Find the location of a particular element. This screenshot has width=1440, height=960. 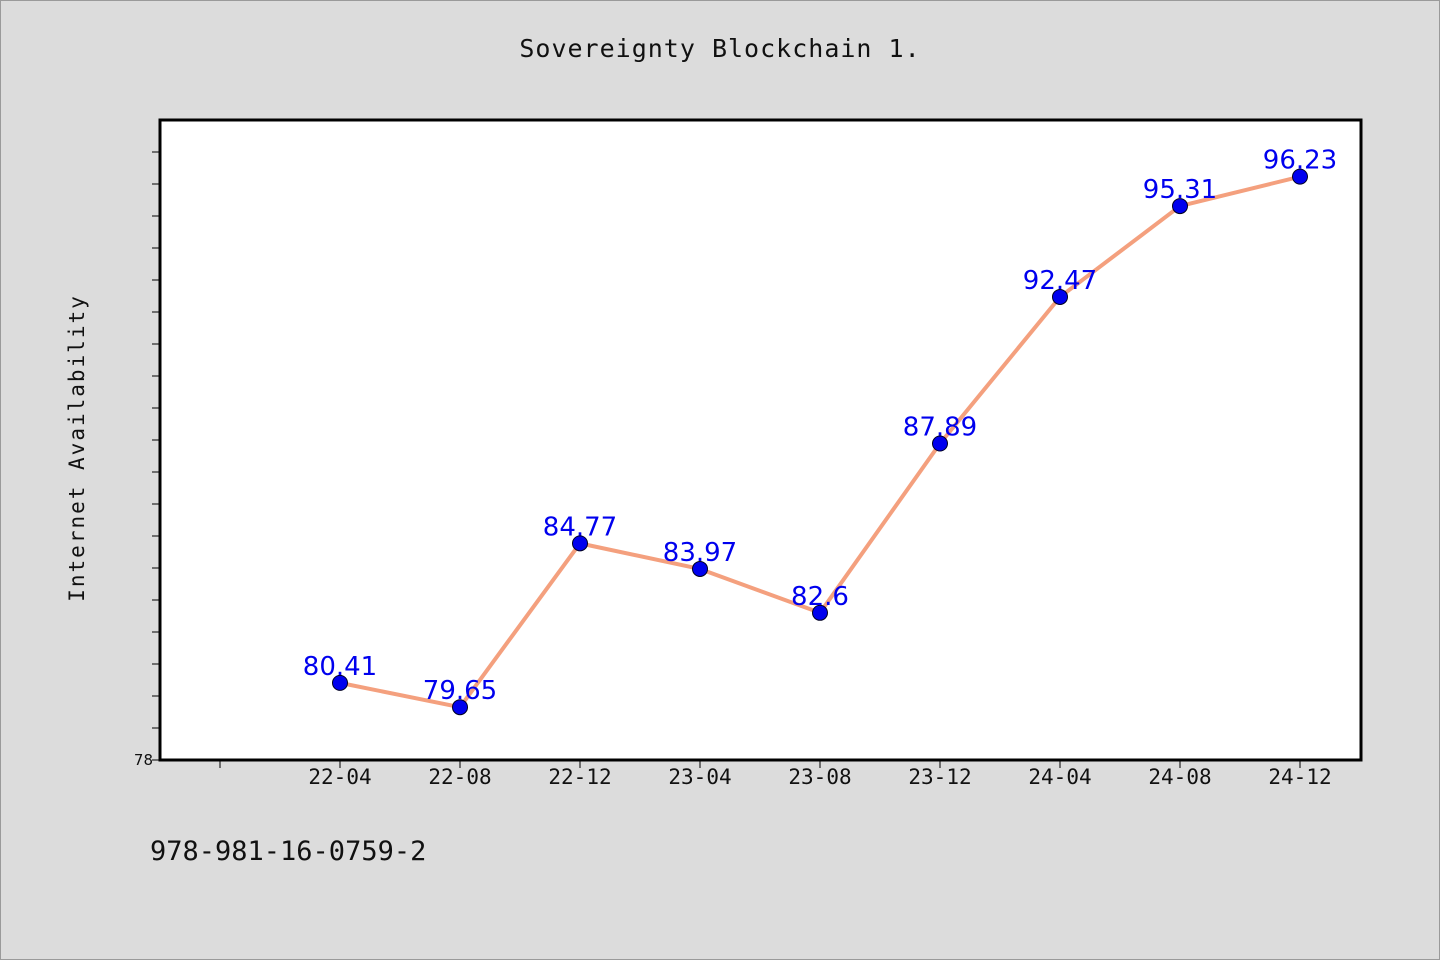

data-label: 92.47 is located at coordinates (1060, 281).